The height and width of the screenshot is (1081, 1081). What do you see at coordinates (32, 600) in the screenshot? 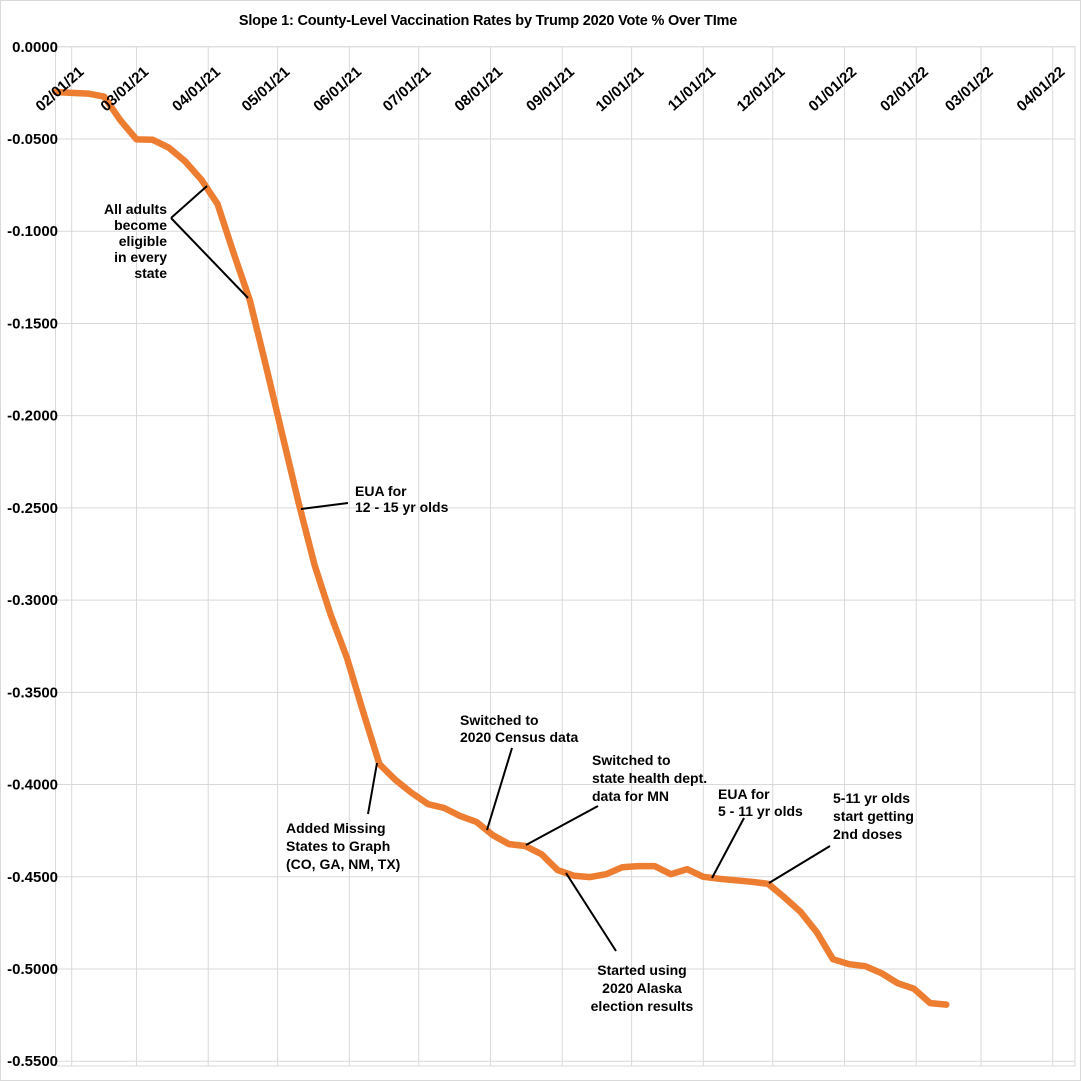
I see `y-tick-label: -0.3000` at bounding box center [32, 600].